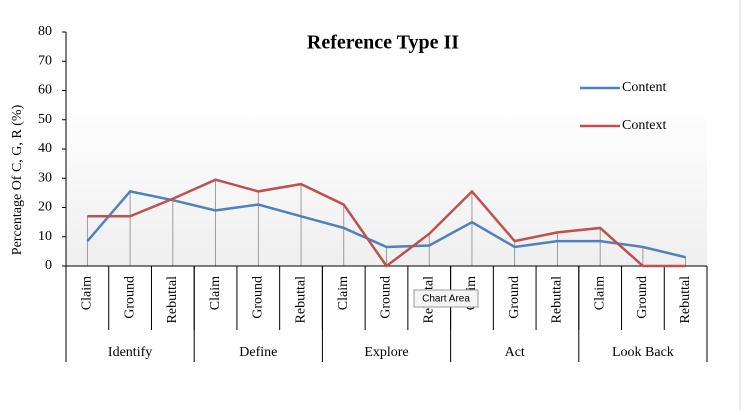  Describe the element at coordinates (45, 207) in the screenshot. I see `y-tick-label: 20` at that location.